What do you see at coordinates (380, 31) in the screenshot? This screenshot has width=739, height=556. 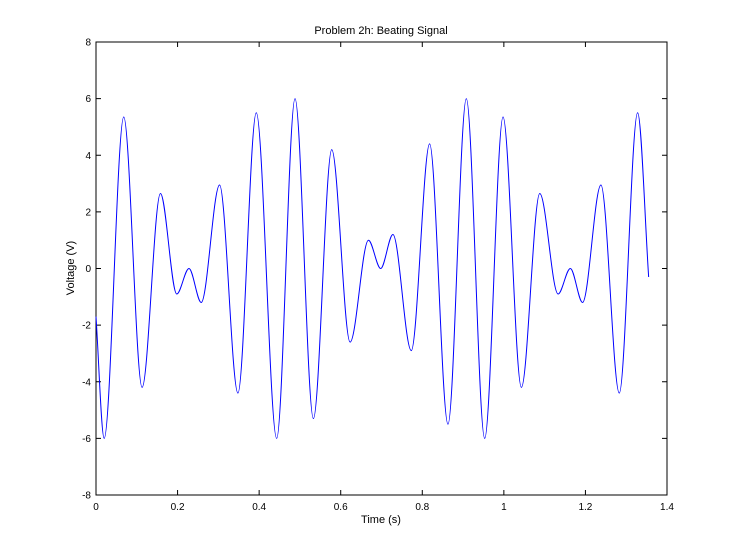 I see `chart-title: Problem 2h: Beating Signal` at bounding box center [380, 31].